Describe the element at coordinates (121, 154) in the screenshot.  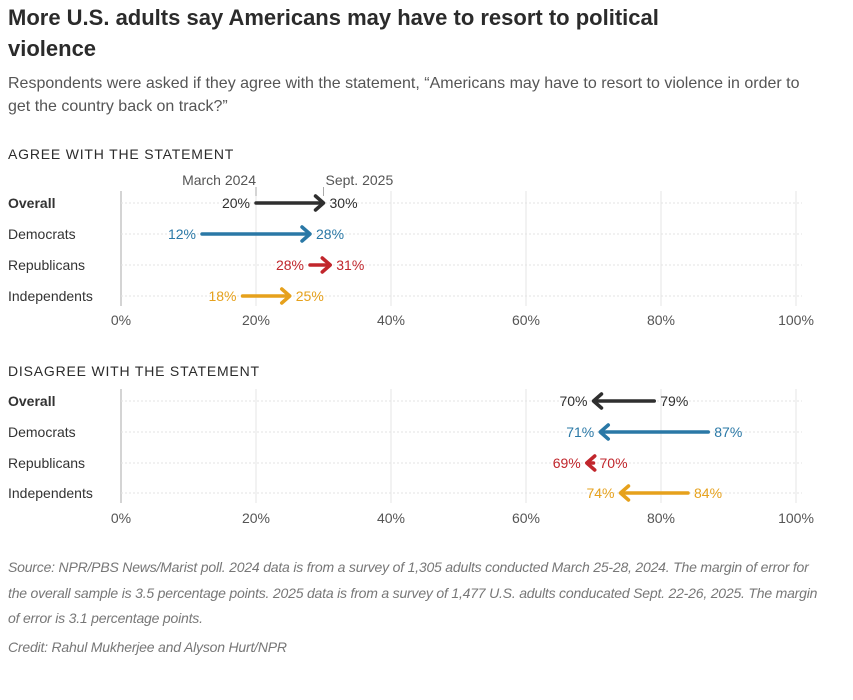
I see `section-heading-agree: Agree with the statement` at that location.